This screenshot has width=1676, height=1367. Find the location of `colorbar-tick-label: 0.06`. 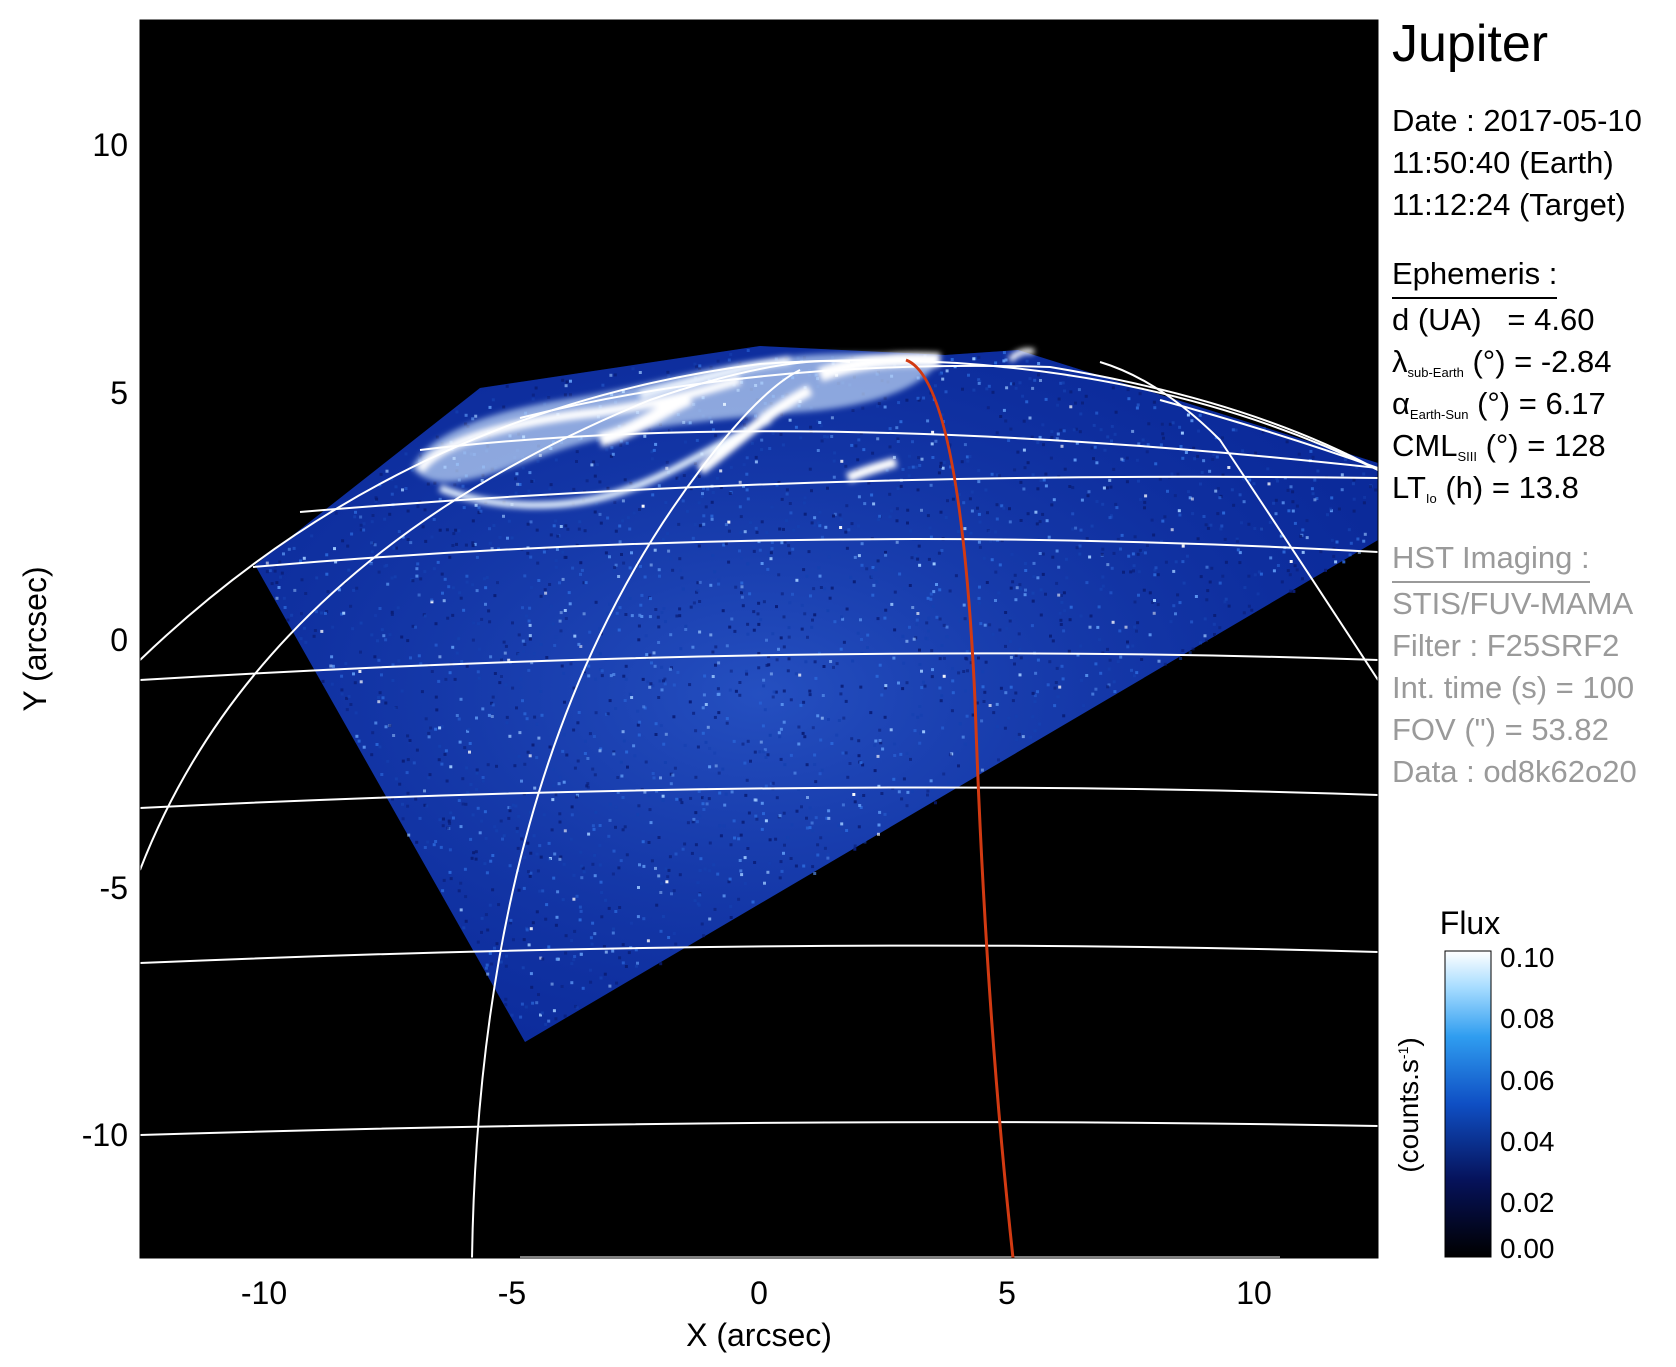

colorbar-tick-label: 0.06 is located at coordinates (1527, 1080).